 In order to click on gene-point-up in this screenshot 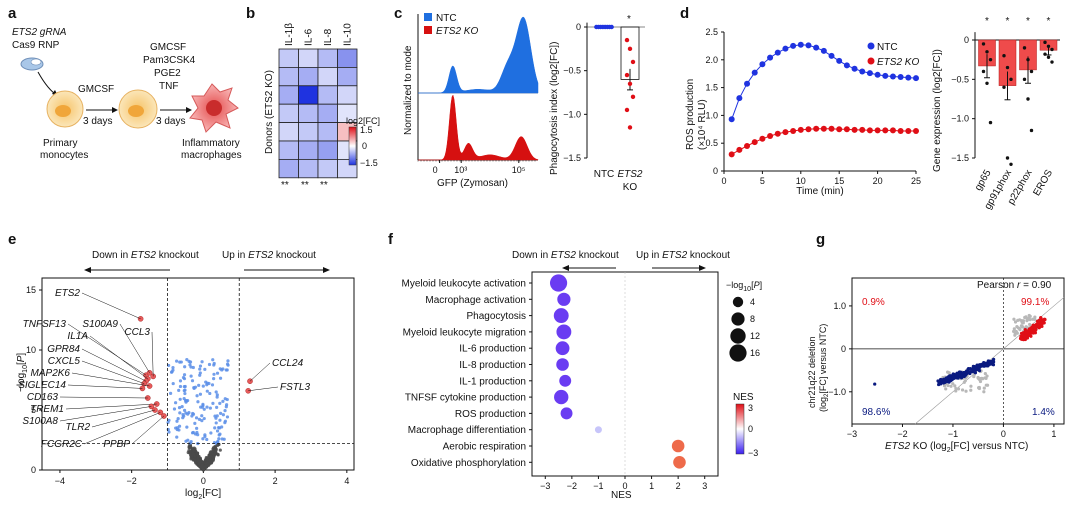, I will do `click(1024, 336)`.